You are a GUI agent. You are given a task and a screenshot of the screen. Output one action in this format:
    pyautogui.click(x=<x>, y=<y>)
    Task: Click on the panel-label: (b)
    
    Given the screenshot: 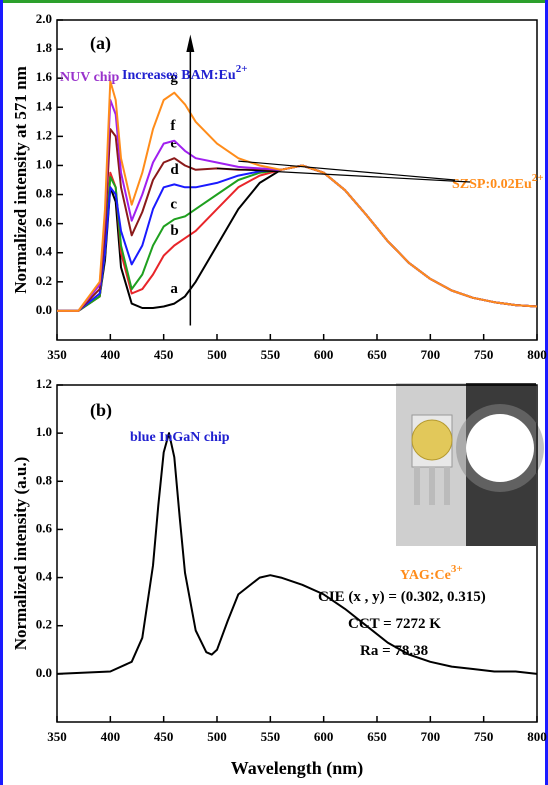 What is the action you would take?
    pyautogui.click(x=101, y=410)
    